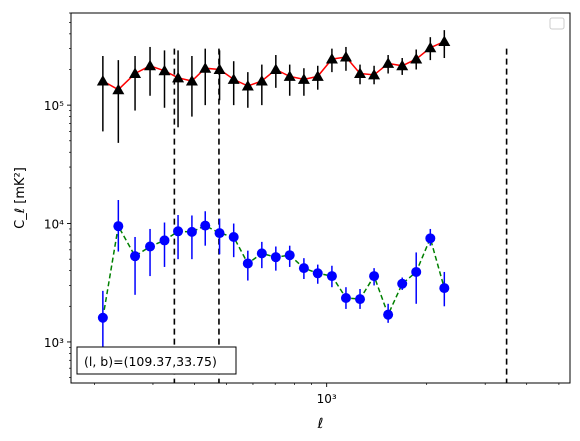 Image resolution: width=580 pixels, height=441 pixels. Describe the element at coordinates (150, 361) in the screenshot. I see `annotation-text: (l, b)=(109.37,33.75)` at that location.